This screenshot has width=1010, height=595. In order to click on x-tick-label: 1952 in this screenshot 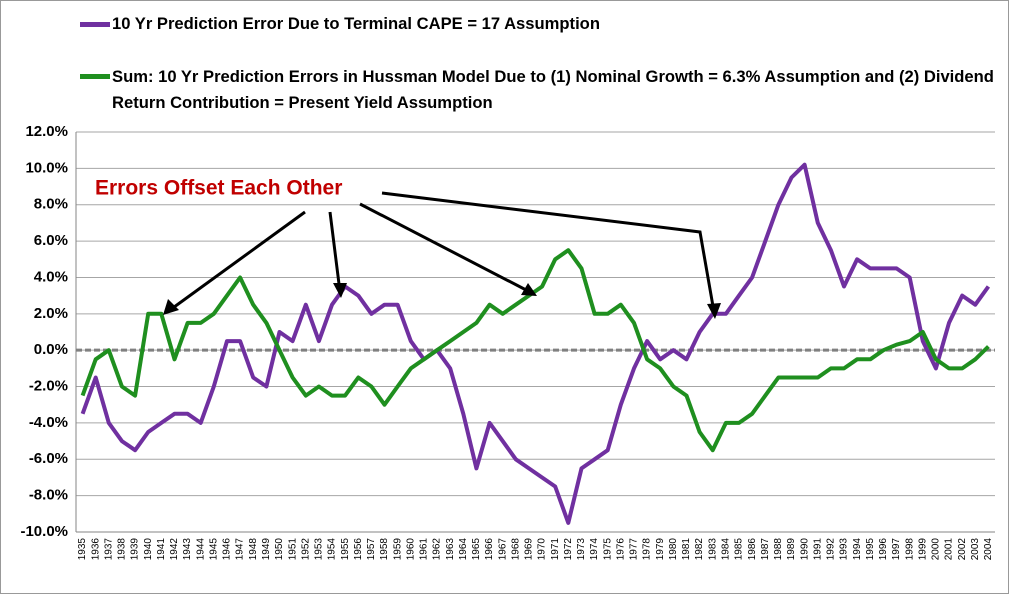, I will do `click(305, 549)`.